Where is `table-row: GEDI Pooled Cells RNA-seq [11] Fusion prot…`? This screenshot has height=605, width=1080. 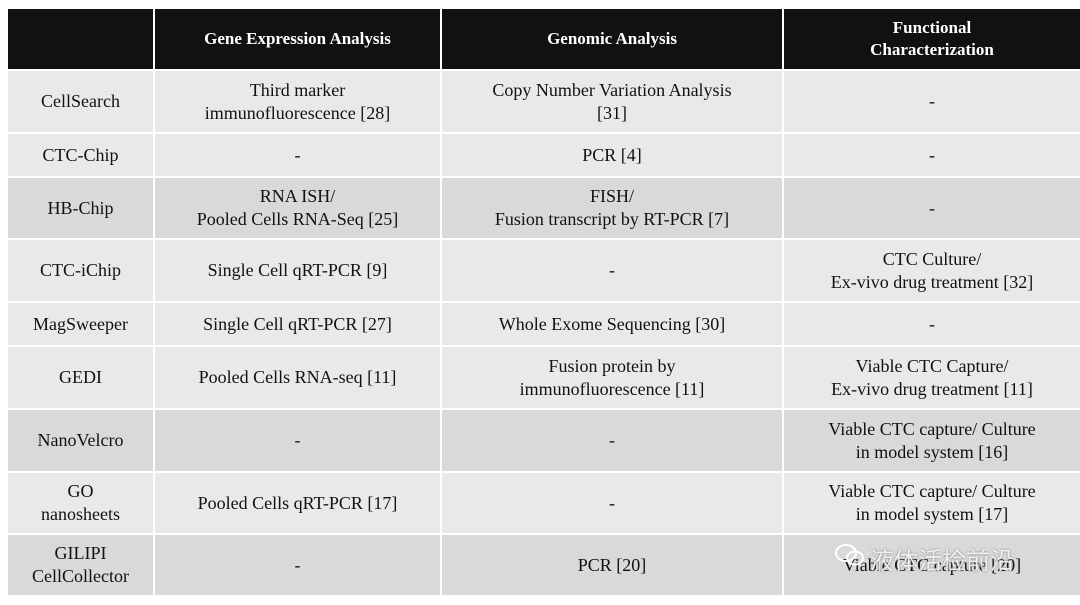 table-row: GEDI Pooled Cells RNA-seq [11] Fusion prot… is located at coordinates (544, 377).